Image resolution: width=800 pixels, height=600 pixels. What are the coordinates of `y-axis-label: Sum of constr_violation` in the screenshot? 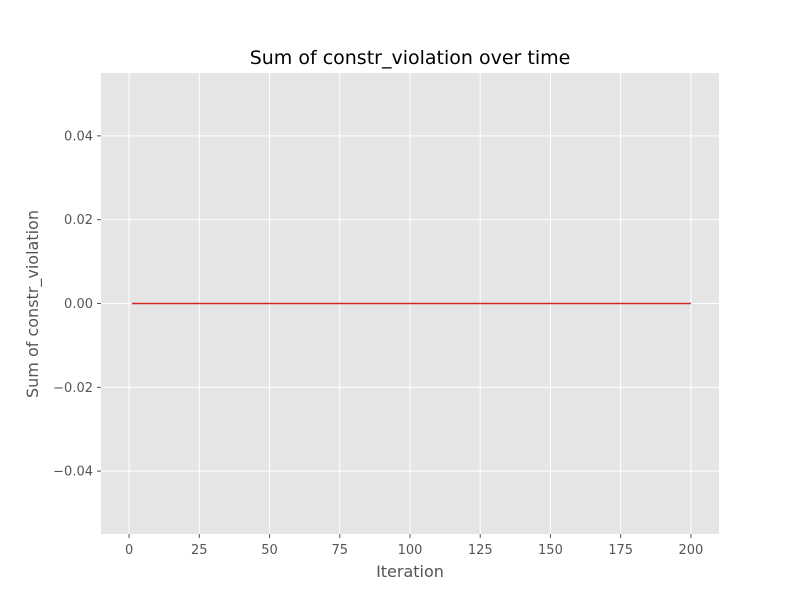 It's located at (33, 304).